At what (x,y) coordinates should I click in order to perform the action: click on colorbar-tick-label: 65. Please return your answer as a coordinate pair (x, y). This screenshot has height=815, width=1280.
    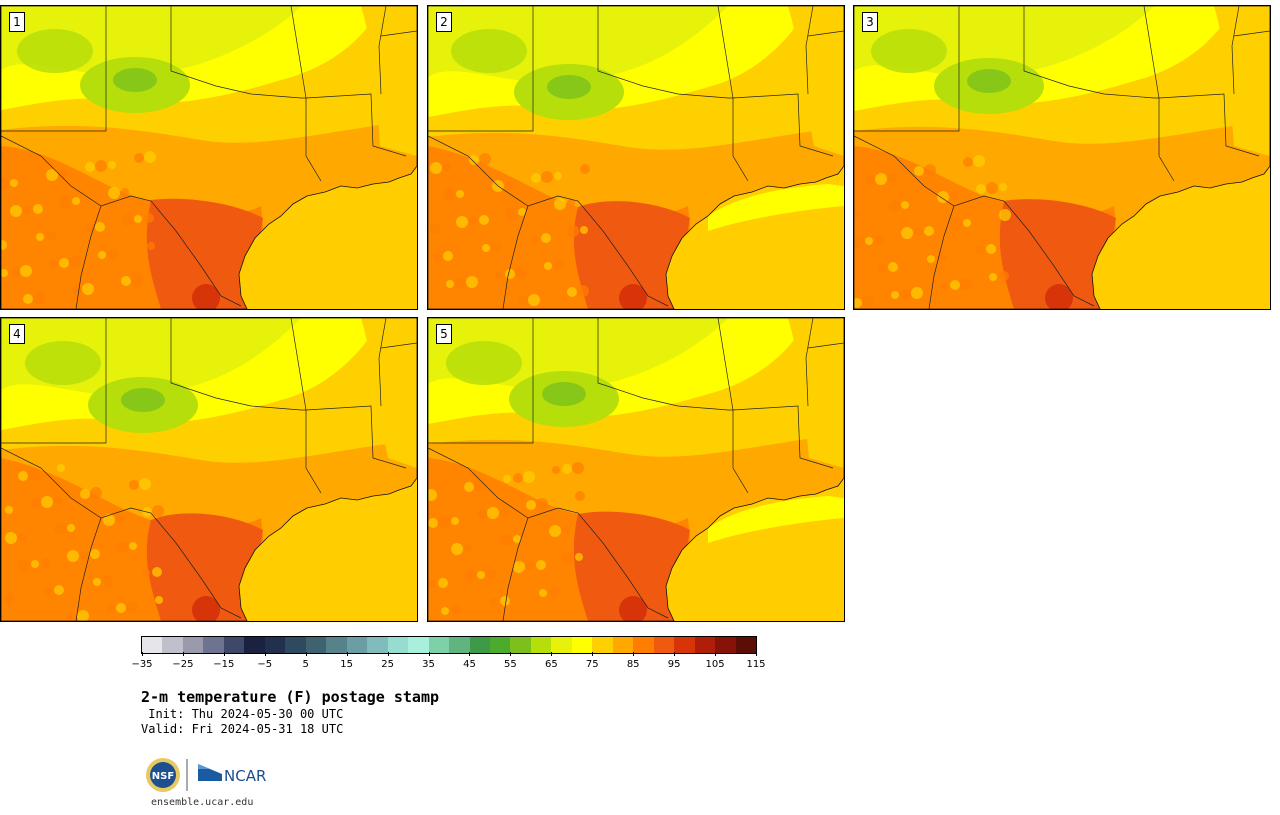
    Looking at the image, I should click on (551, 664).